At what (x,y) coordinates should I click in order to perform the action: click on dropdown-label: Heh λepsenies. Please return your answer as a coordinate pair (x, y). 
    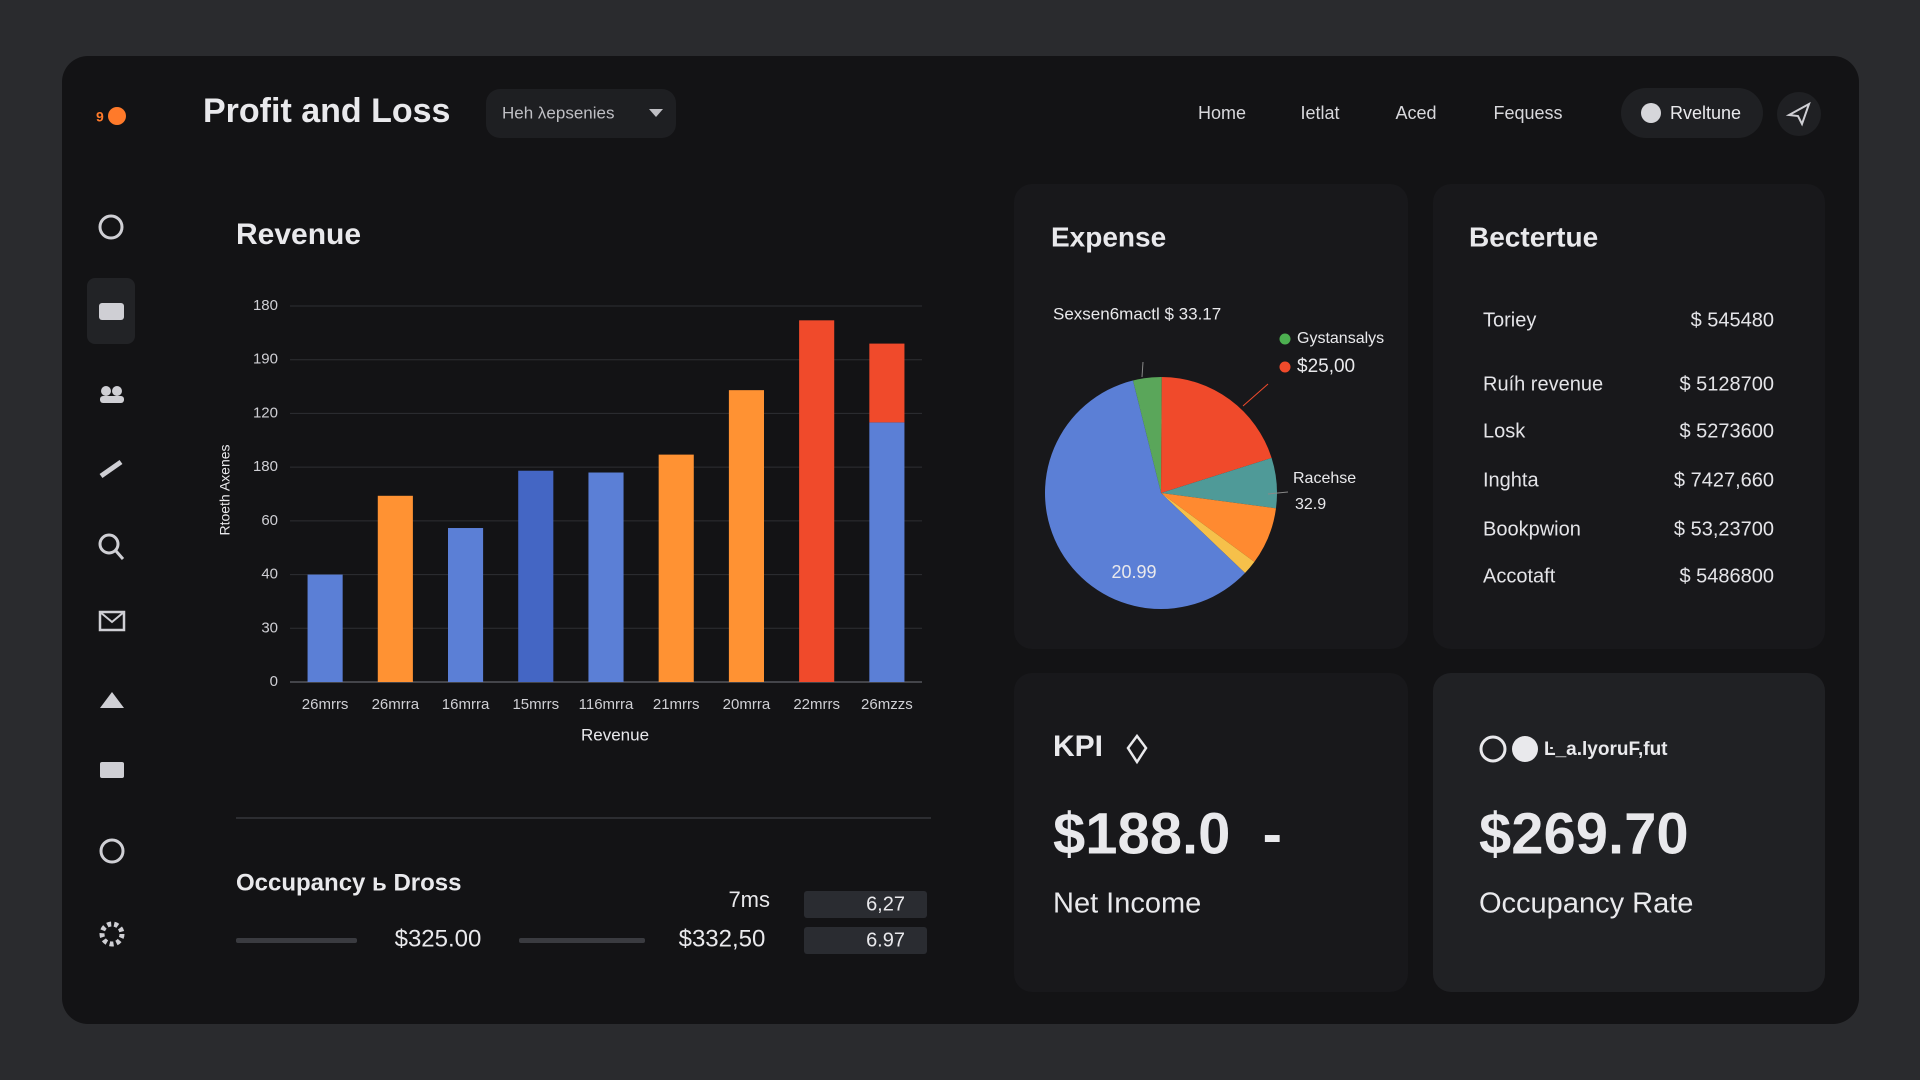
    Looking at the image, I should click on (558, 112).